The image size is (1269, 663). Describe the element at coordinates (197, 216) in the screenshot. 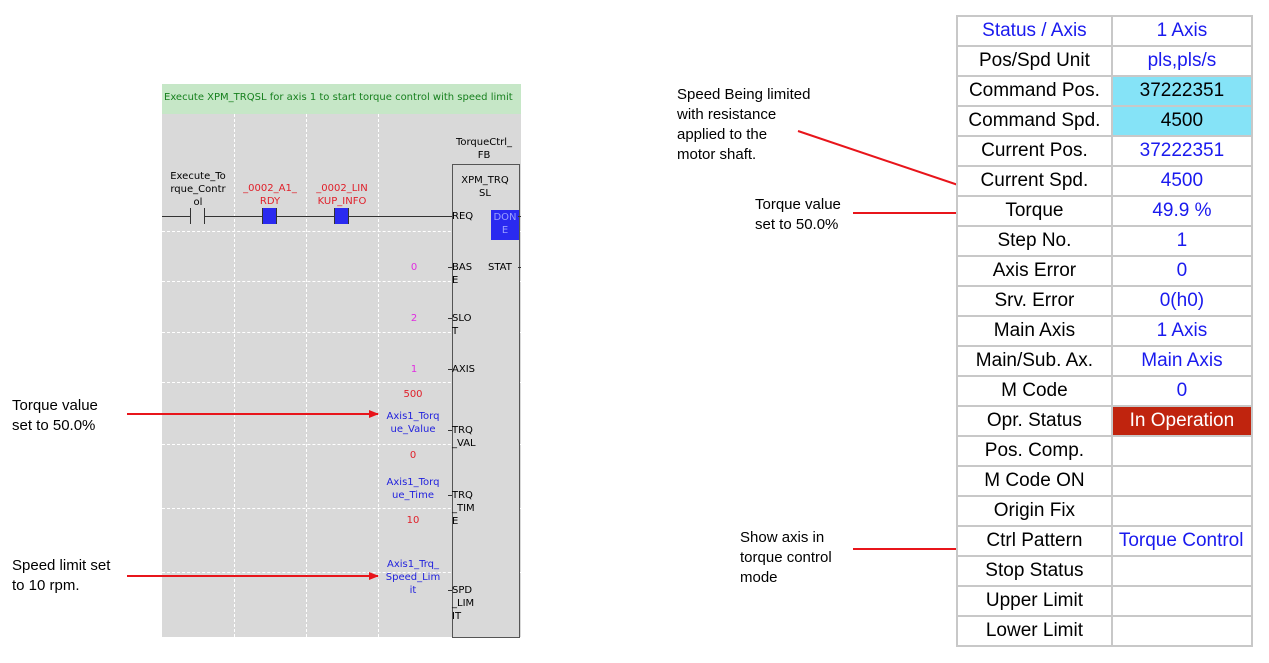

I see `contact-no` at that location.